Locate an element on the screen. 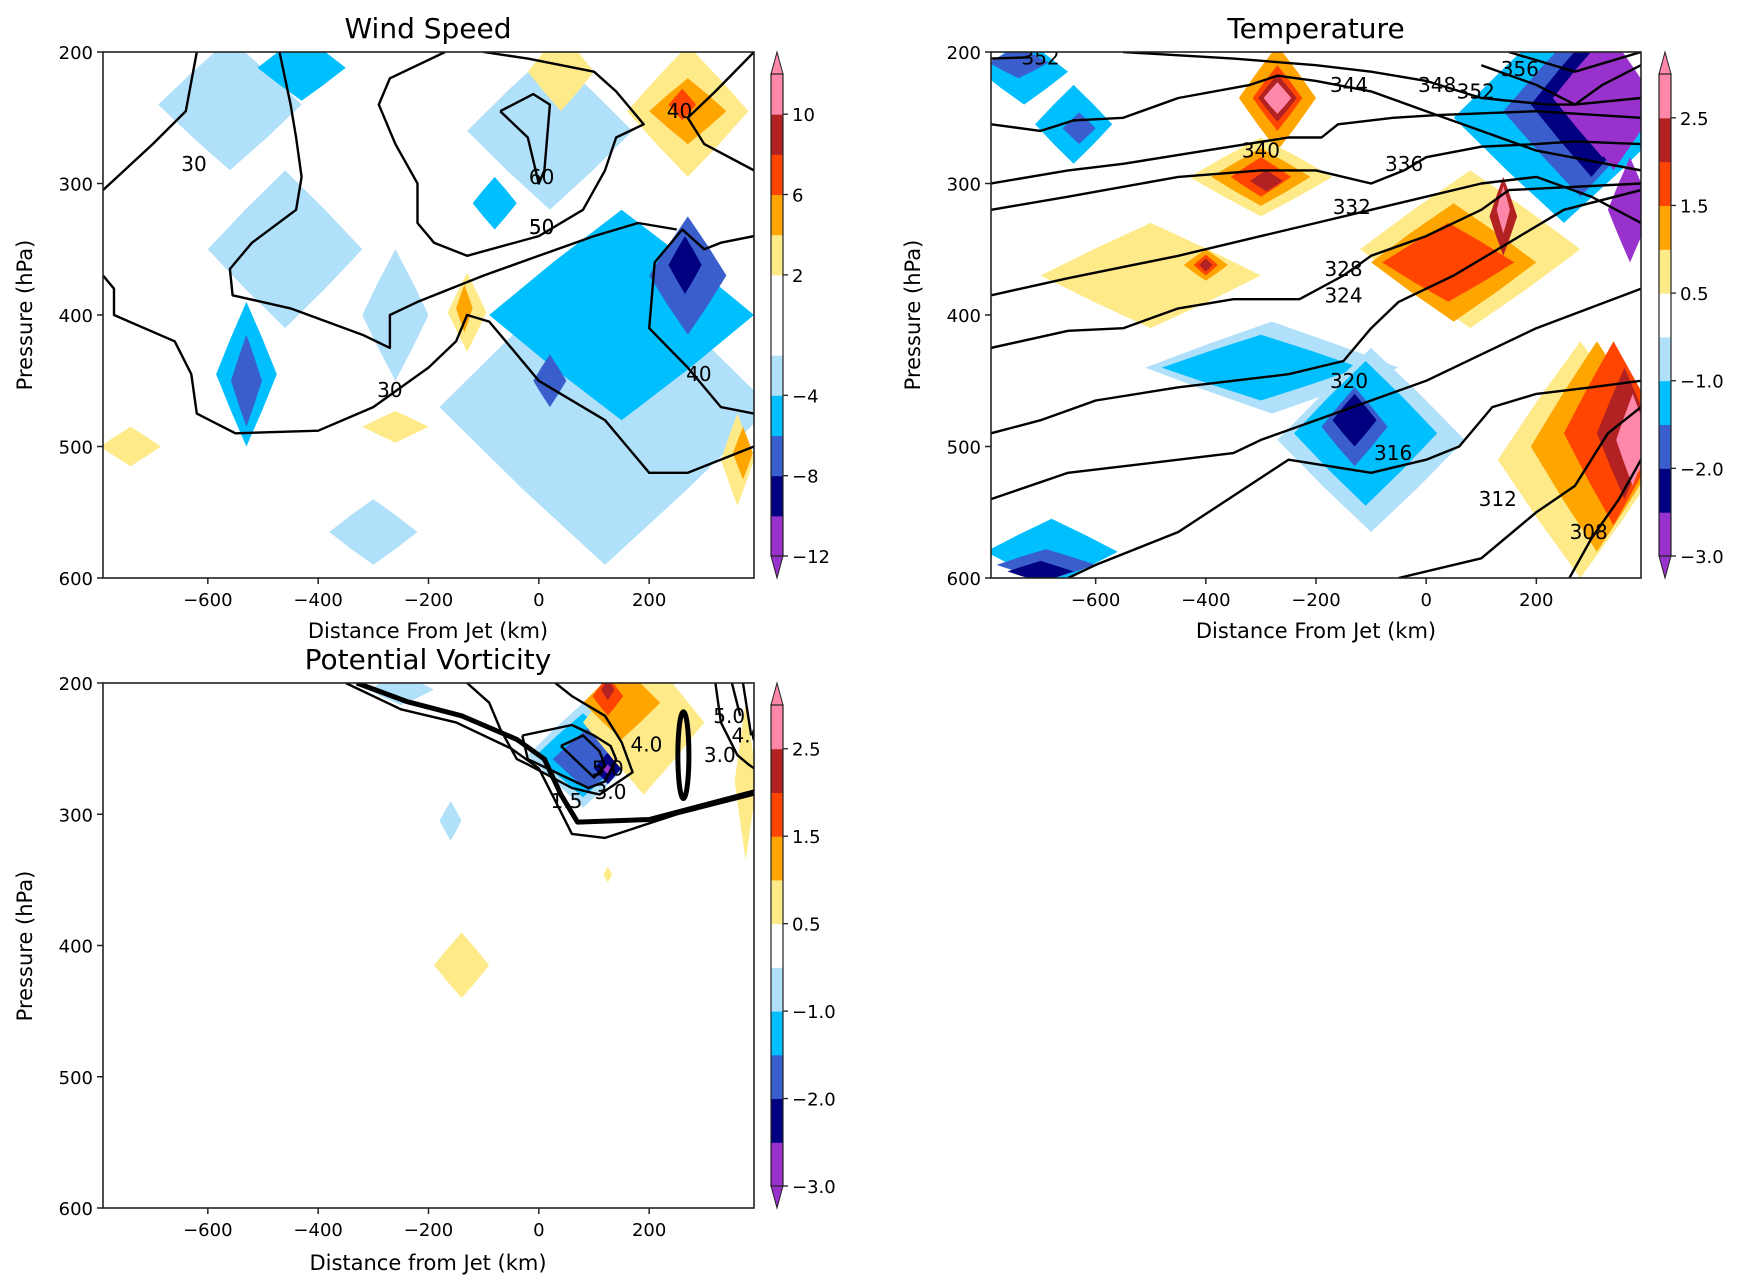  y-tick-label: 200 is located at coordinates (964, 53).